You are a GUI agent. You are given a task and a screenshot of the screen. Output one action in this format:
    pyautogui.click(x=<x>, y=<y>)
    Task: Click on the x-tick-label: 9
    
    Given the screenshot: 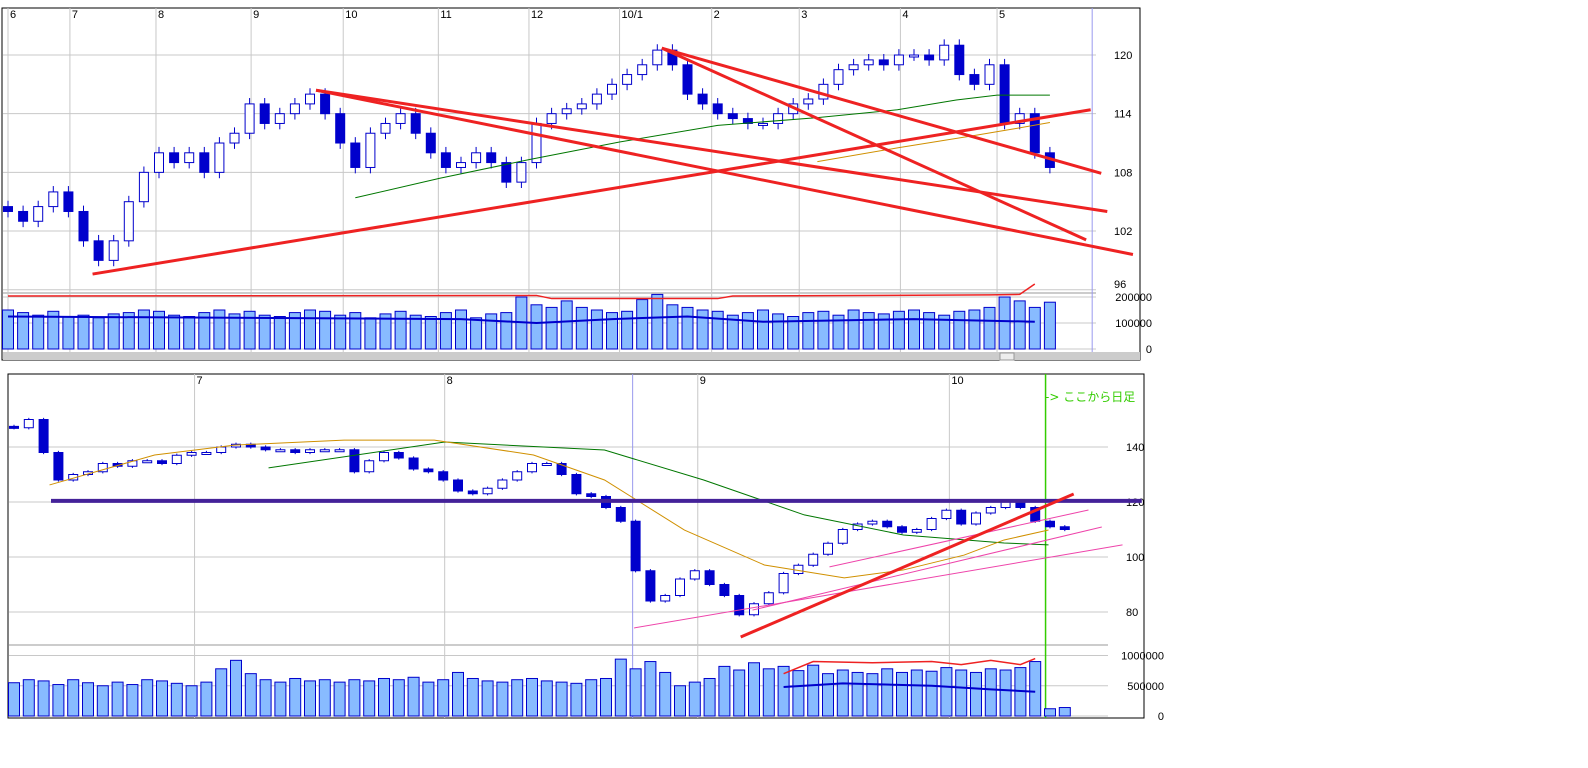 What is the action you would take?
    pyautogui.click(x=256, y=15)
    